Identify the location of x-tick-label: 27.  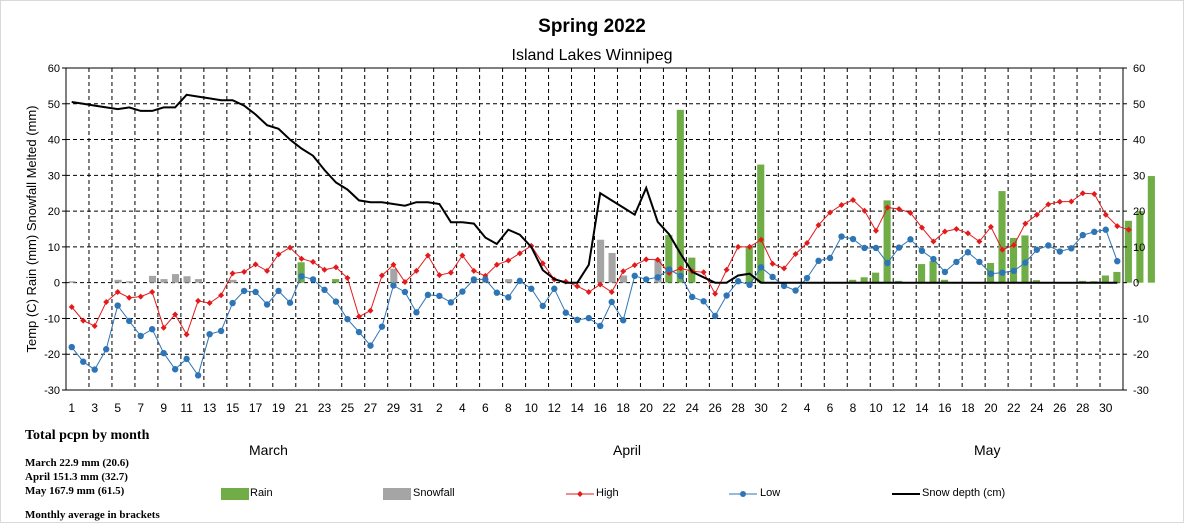
(371, 408).